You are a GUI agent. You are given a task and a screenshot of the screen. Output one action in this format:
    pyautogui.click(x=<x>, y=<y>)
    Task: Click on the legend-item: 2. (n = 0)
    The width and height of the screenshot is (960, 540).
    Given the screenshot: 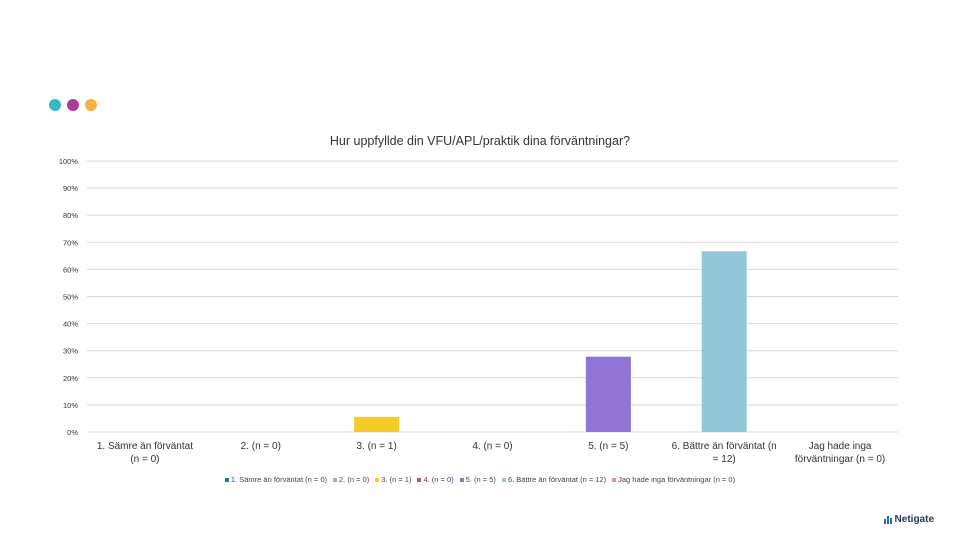 What is the action you would take?
    pyautogui.click(x=351, y=479)
    